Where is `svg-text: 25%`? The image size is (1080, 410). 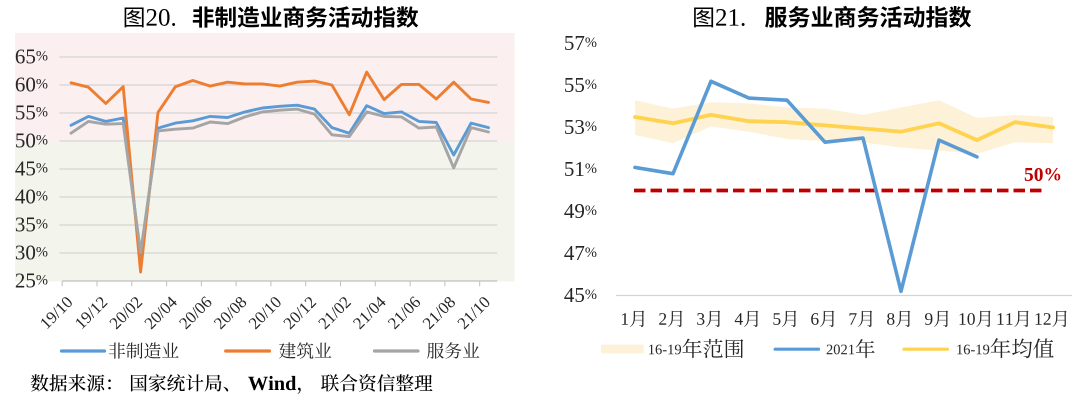
svg-text: 25% is located at coordinates (31, 280).